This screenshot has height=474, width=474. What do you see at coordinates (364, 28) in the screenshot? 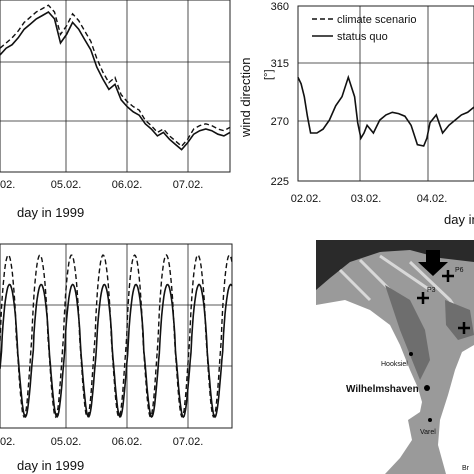
I see `legend-top-right: climate scenario status quo` at bounding box center [364, 28].